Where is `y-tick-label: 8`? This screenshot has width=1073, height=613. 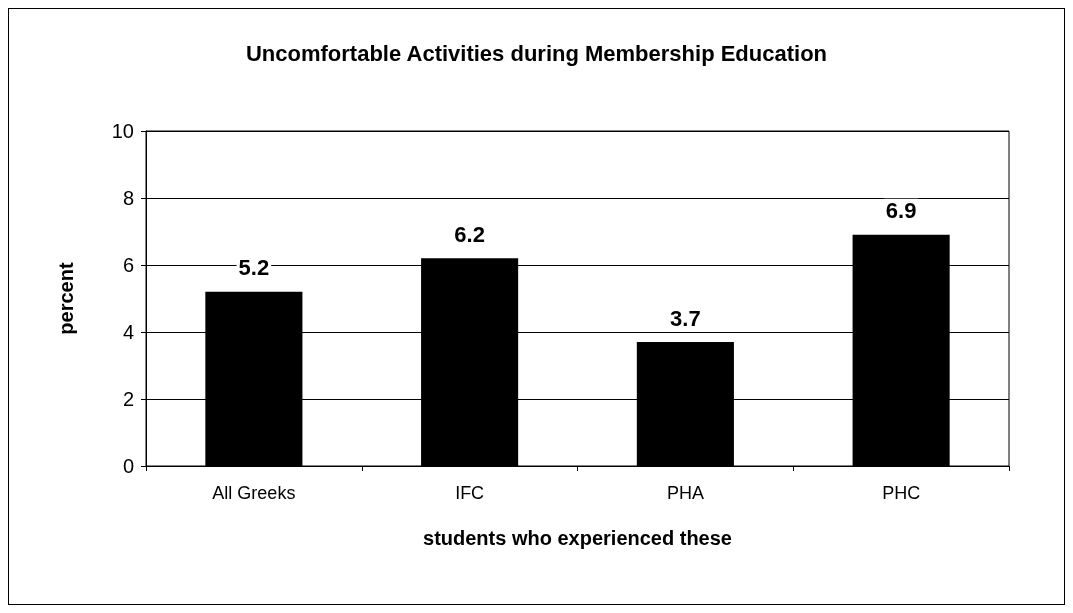
y-tick-label: 8 is located at coordinates (128, 198).